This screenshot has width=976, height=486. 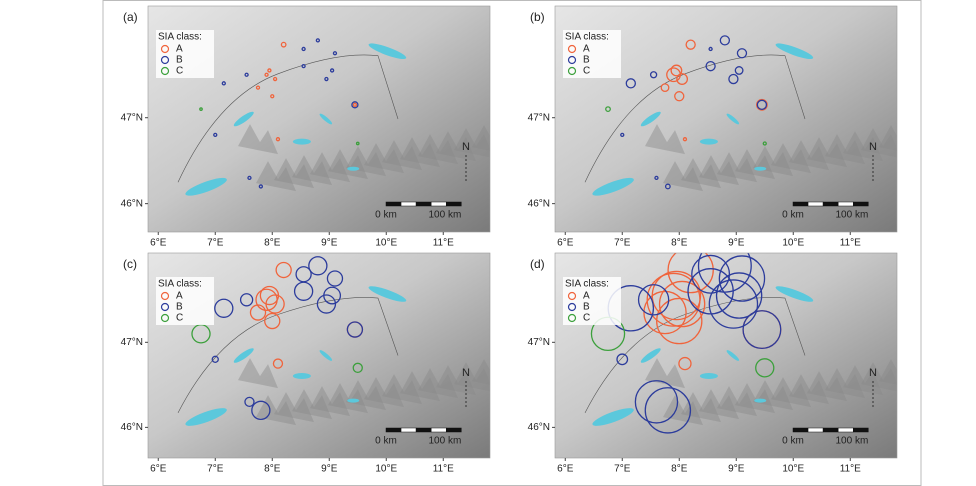 I want to click on x-tick-label: 9°E, so click(x=736, y=243).